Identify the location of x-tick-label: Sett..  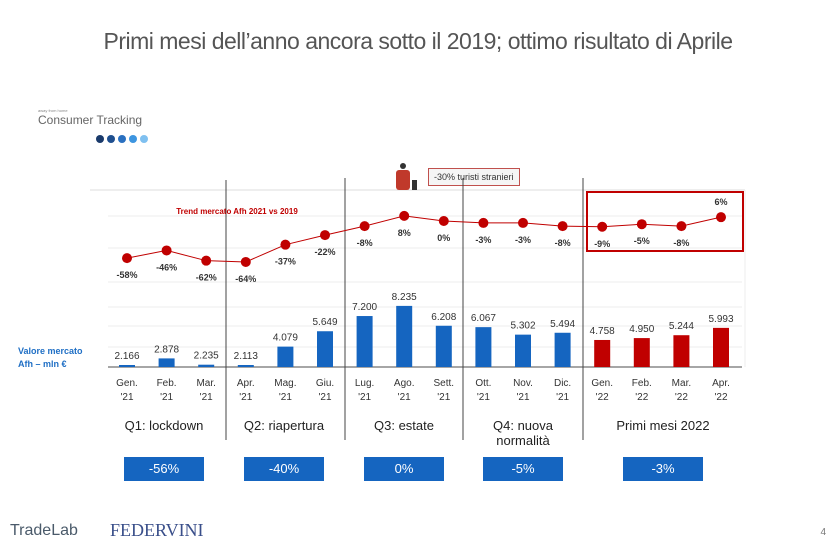
(444, 383).